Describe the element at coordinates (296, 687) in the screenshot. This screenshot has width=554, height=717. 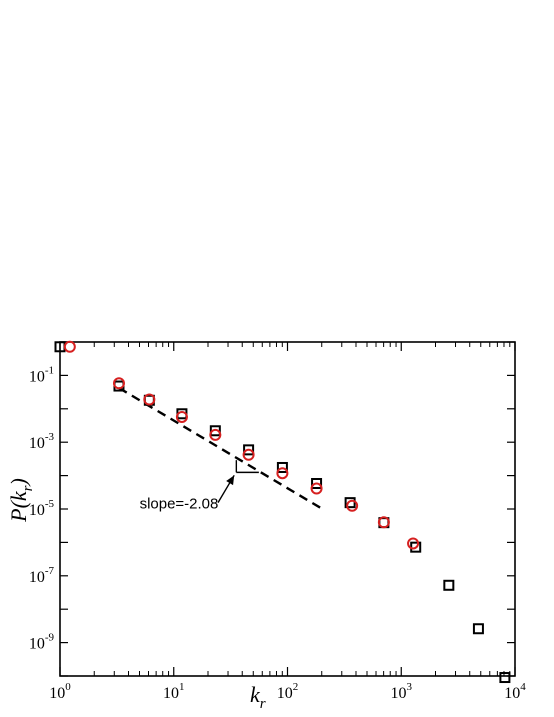
I see `x-tick-exponent: 2` at that location.